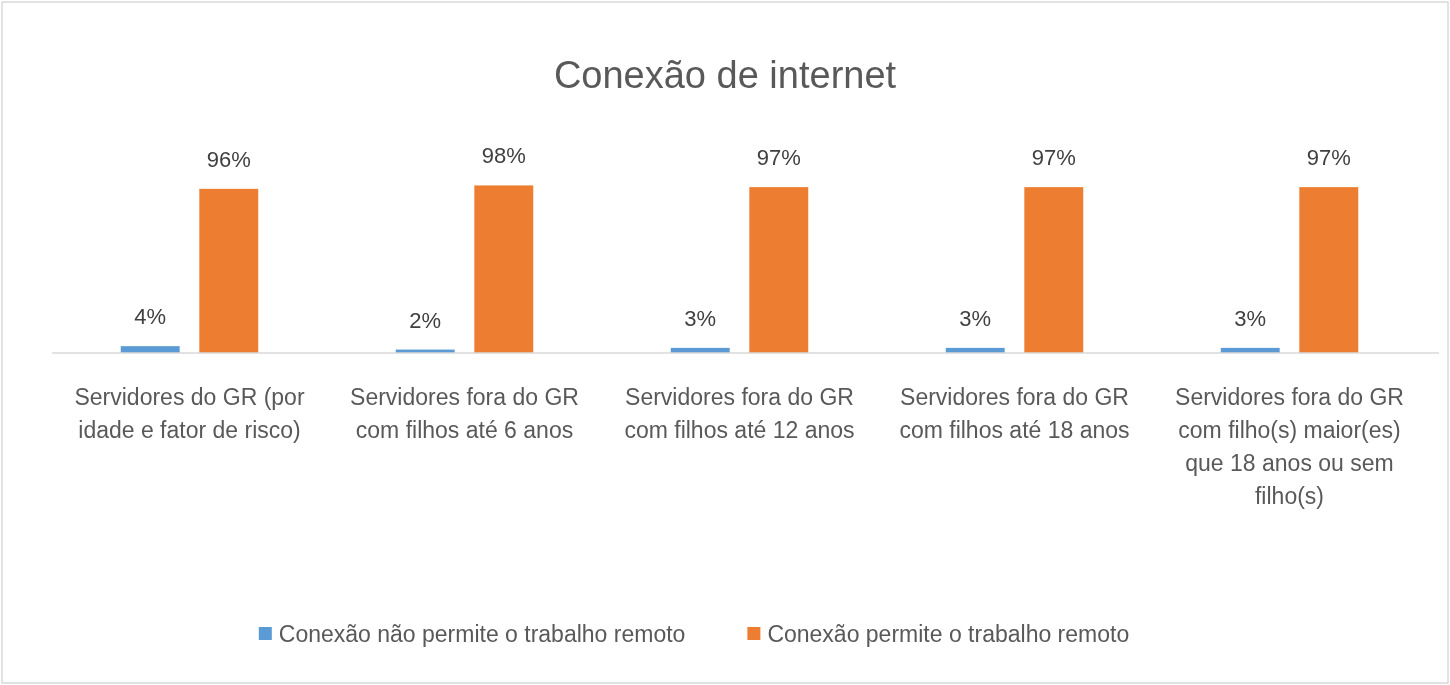 The image size is (1450, 685). Describe the element at coordinates (150, 317) in the screenshot. I see `data-label: 4%` at that location.